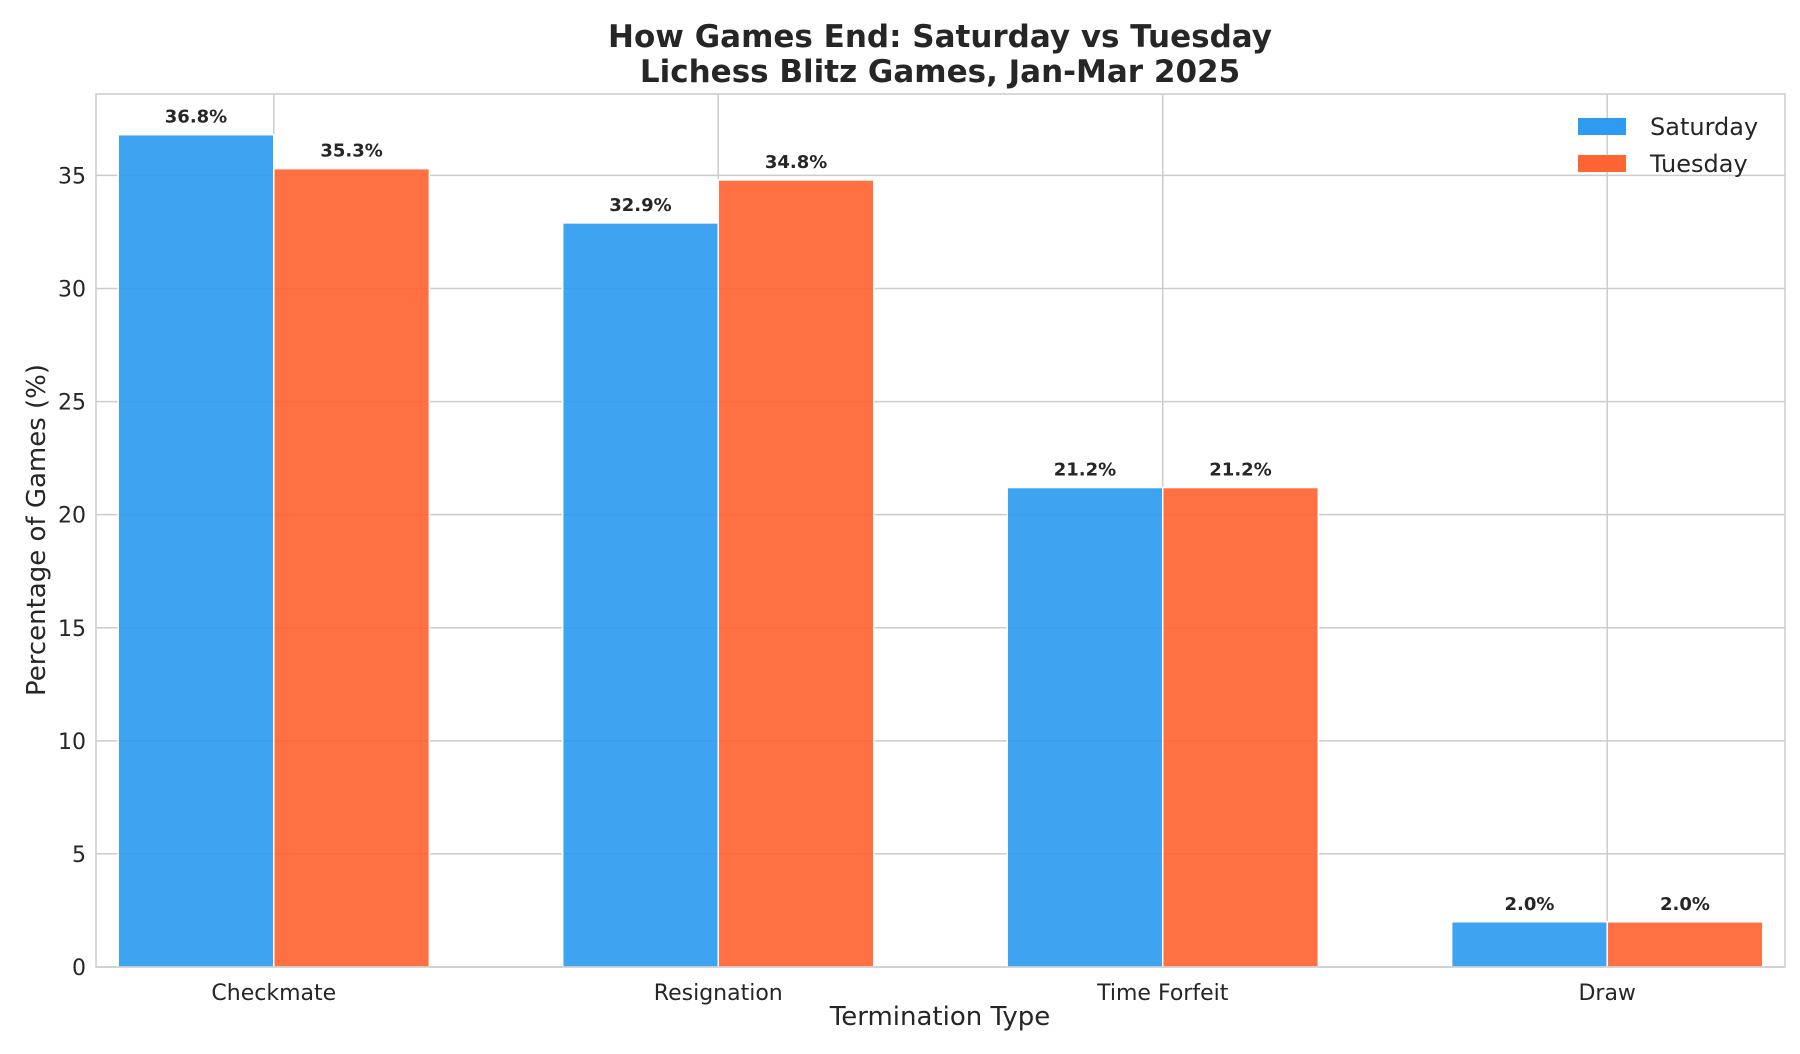  Describe the element at coordinates (940, 37) in the screenshot. I see `chart-title-line1: How Games End: Saturday vs Tuesday` at that location.